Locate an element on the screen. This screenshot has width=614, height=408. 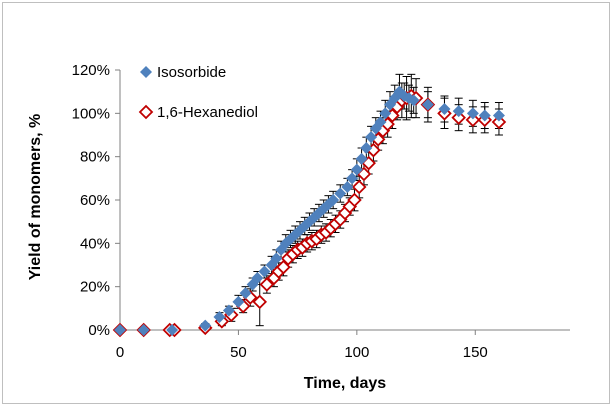
x-tick-label: 100 is located at coordinates (356, 352).